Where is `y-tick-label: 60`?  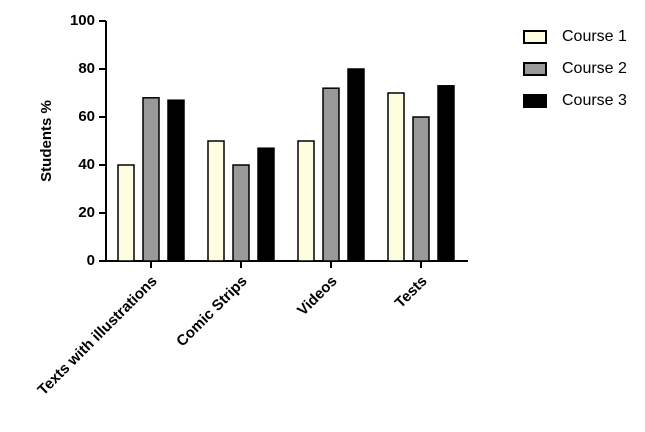 y-tick-label: 60 is located at coordinates (86, 116).